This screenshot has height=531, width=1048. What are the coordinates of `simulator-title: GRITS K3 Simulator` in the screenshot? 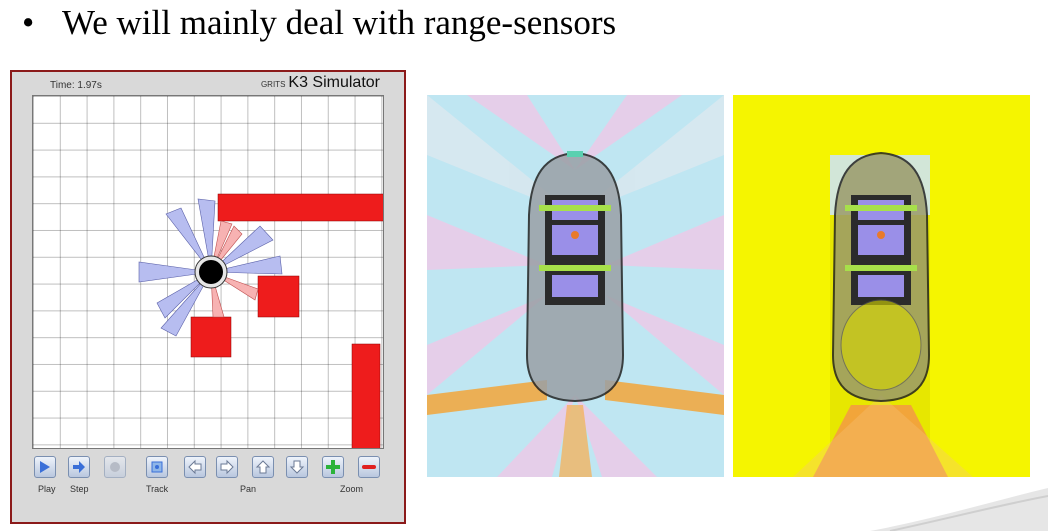 It's located at (320, 83).